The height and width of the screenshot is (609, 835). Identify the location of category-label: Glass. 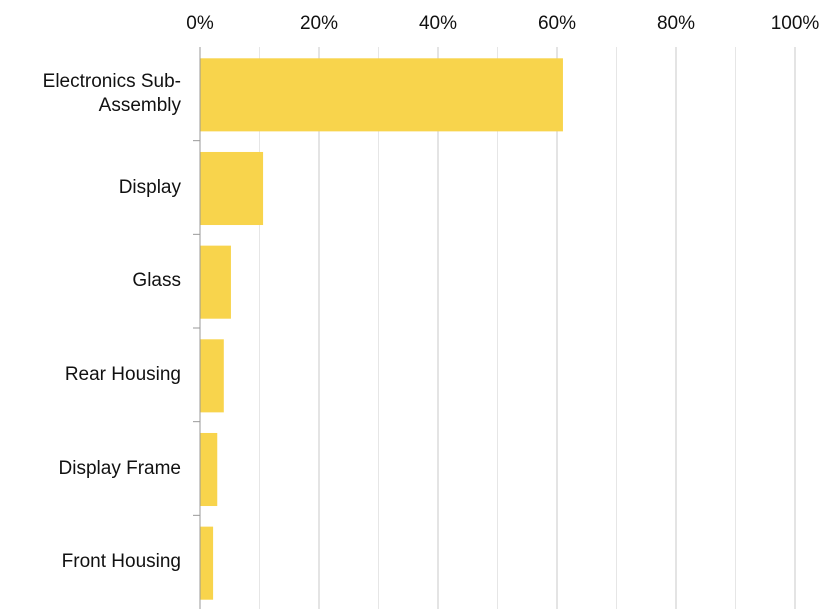
(156, 281).